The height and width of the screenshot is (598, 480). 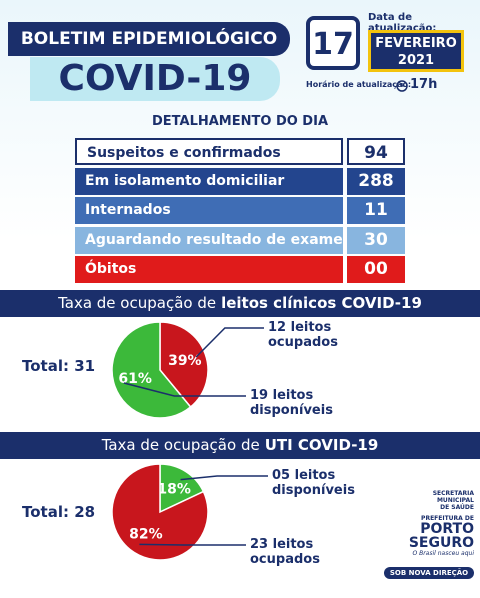 What do you see at coordinates (303, 335) in the screenshot?
I see `legend-label: 12 leitos ocupados` at bounding box center [303, 335].